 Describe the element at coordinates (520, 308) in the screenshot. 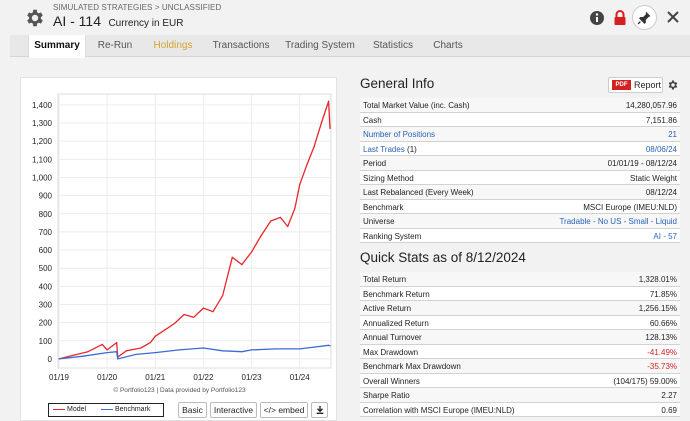

I see `stat-row: Active Return 1,256.15%` at that location.